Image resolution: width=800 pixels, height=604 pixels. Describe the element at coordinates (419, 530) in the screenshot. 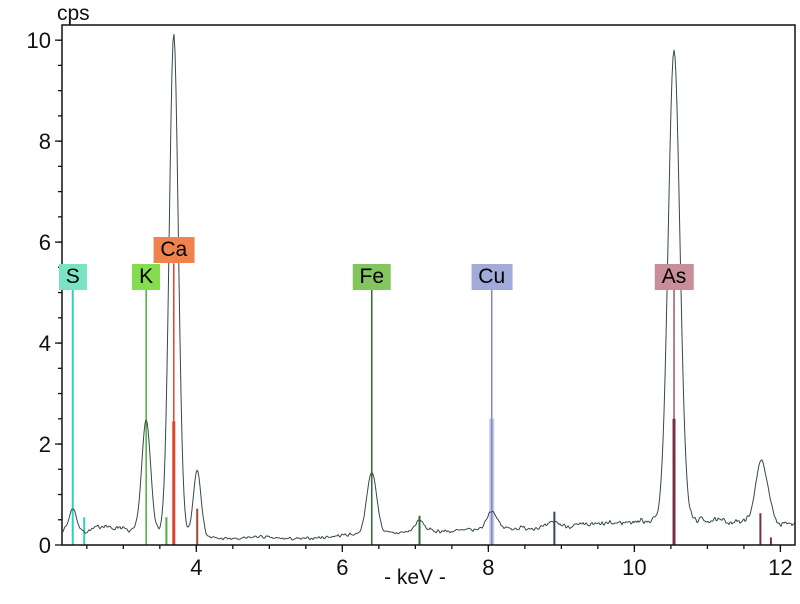

I see `marker-bar-fe` at that location.